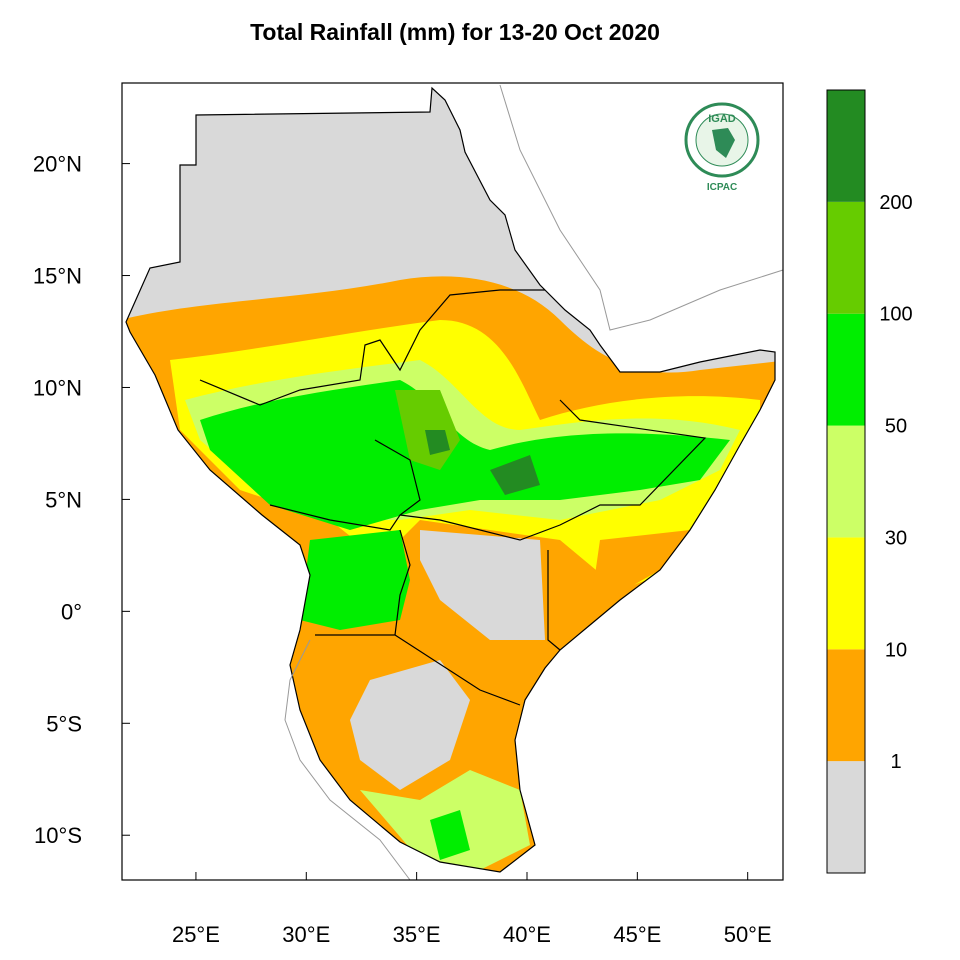 The image size is (960, 960). Describe the element at coordinates (640, 570) in the screenshot. I see `rain-somalia` at that location.